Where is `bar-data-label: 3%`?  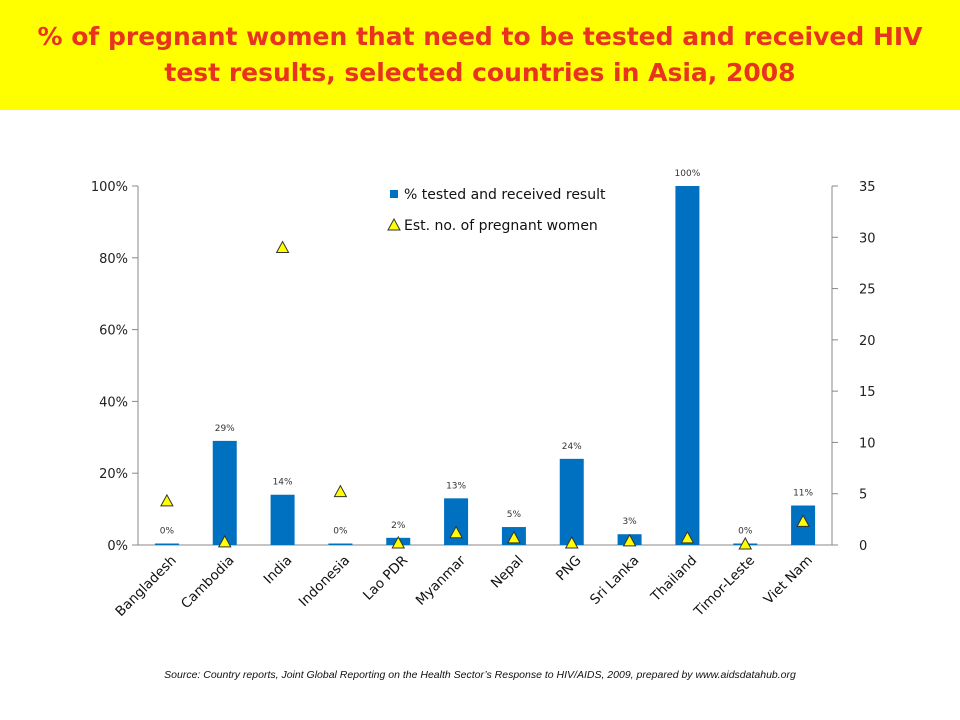
bar-data-label: 3% is located at coordinates (629, 522).